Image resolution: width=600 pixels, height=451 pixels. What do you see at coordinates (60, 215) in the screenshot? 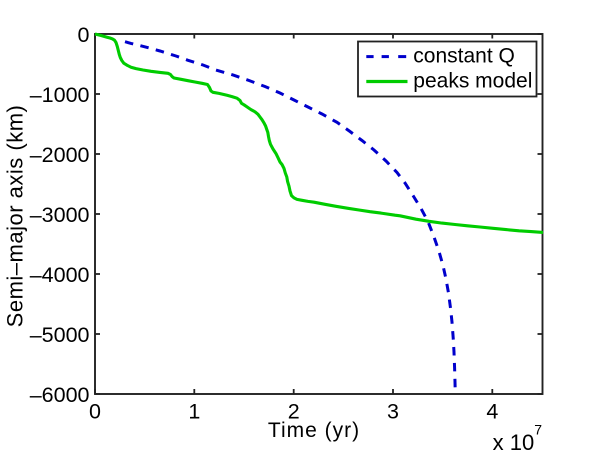
I see `svg-text: –3000` at bounding box center [60, 215].